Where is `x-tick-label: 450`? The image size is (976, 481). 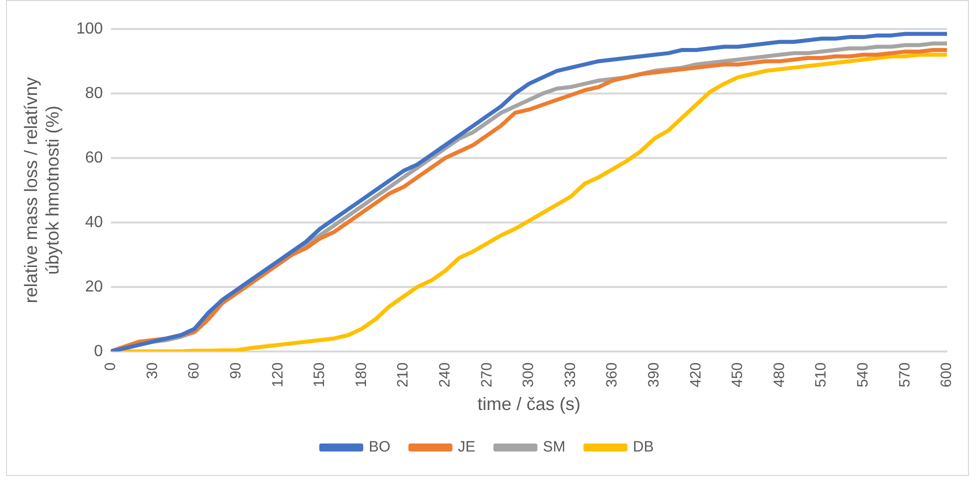 x-tick-label: 450 is located at coordinates (737, 375).